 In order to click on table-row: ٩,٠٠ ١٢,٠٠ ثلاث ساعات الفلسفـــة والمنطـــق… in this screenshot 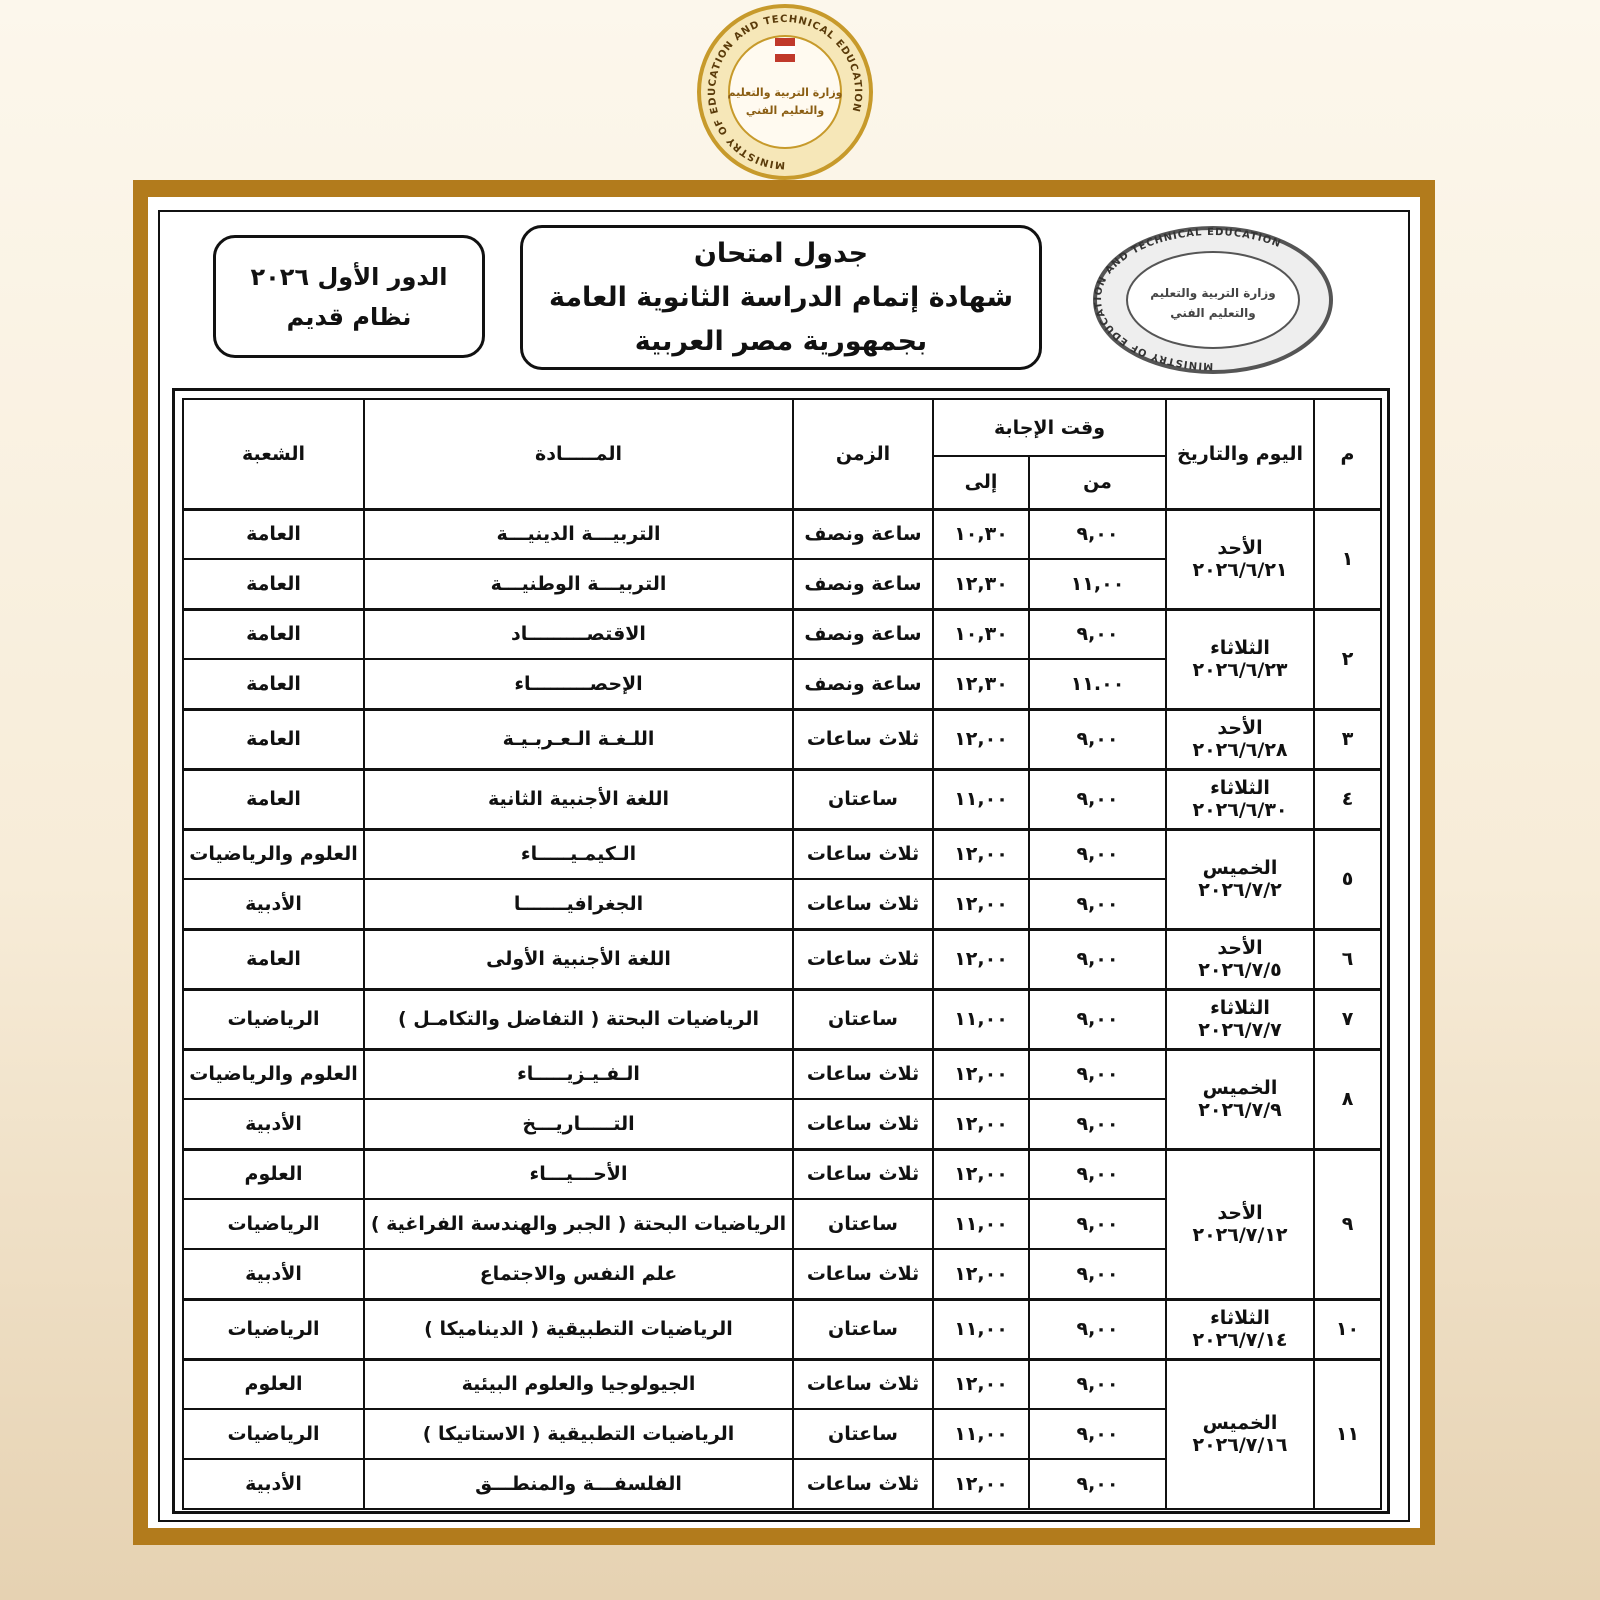, I will do `click(781, 1484)`.